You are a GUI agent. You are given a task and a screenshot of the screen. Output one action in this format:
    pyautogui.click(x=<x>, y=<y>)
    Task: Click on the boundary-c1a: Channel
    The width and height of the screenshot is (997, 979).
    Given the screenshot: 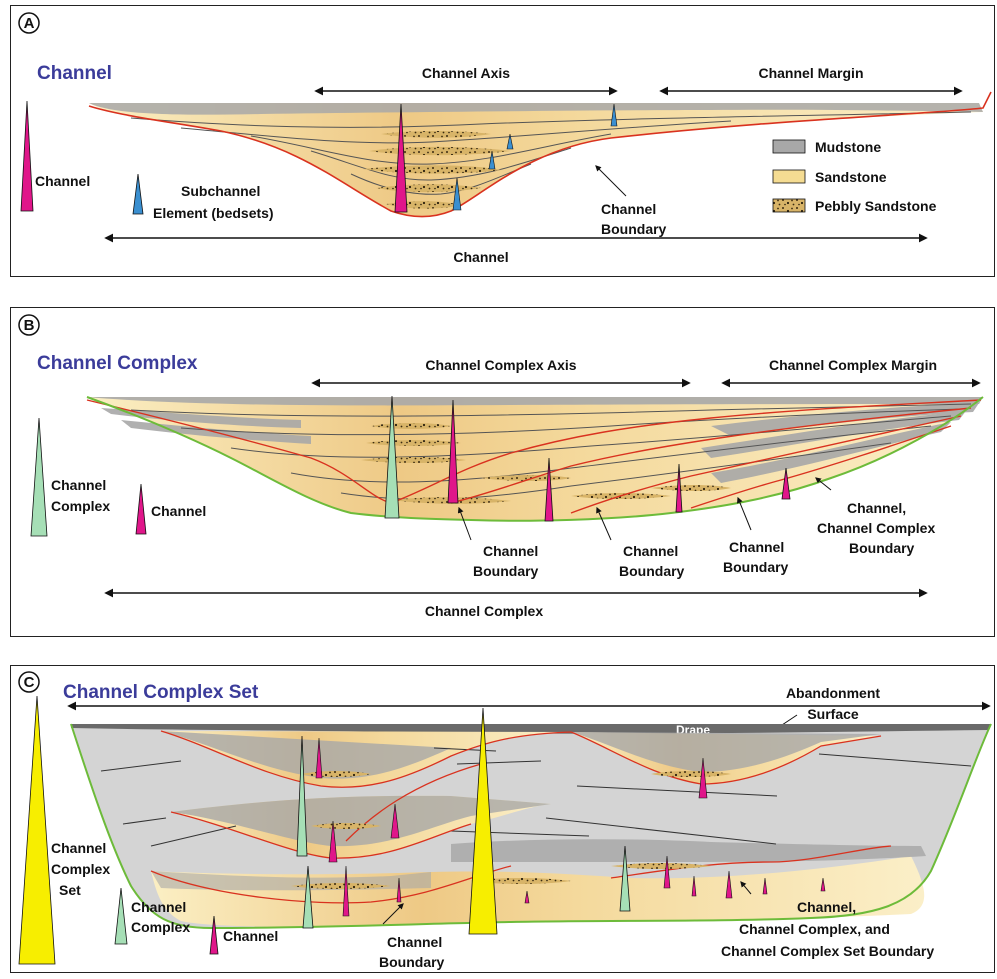 What is the action you would take?
    pyautogui.click(x=414, y=942)
    